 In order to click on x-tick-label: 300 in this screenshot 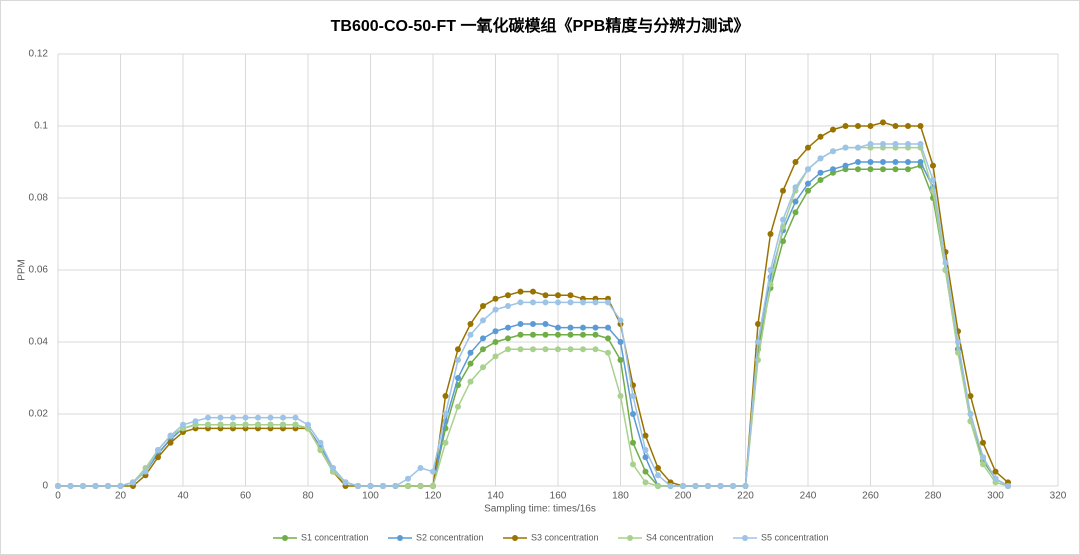, I will do `click(995, 496)`.